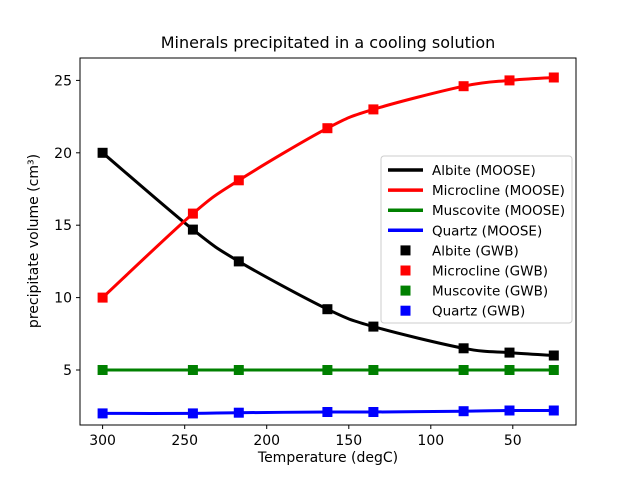 Image resolution: width=640 pixels, height=480 pixels. I want to click on y-tick-label: 10, so click(63, 299).